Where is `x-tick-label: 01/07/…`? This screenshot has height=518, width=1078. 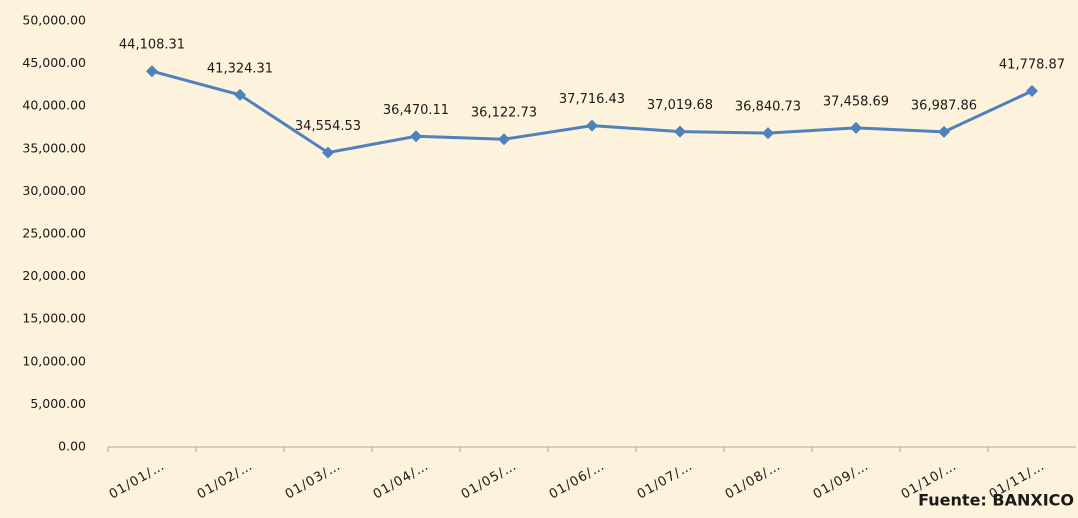 x-tick-label: 01/07/… is located at coordinates (665, 481).